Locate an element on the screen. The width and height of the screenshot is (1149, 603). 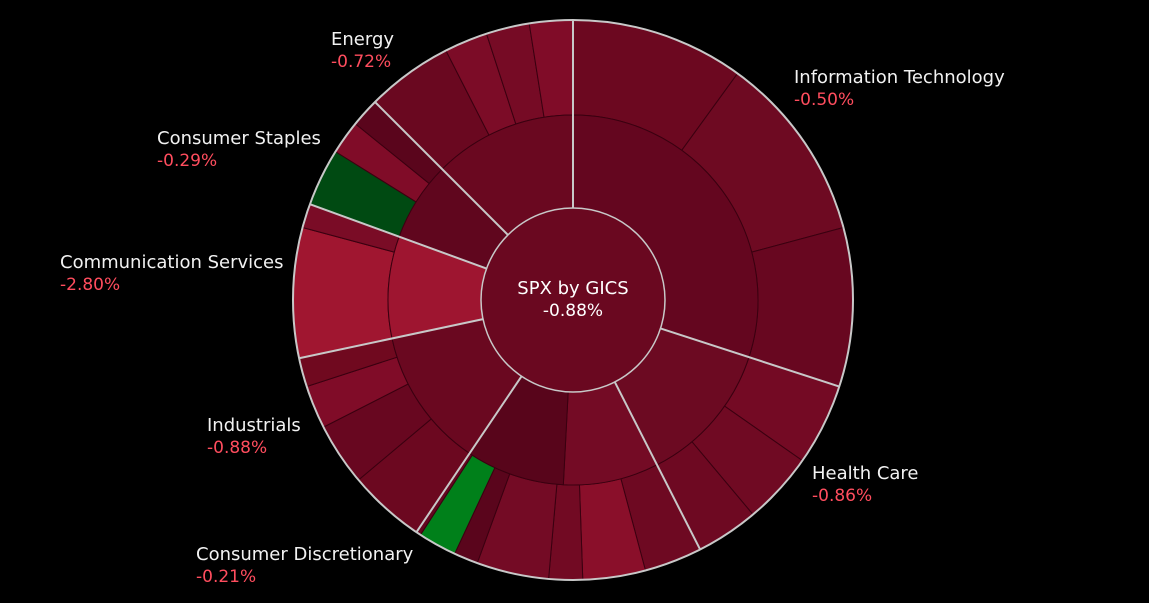
it-sector-label: Information Technology is located at coordinates (899, 77).